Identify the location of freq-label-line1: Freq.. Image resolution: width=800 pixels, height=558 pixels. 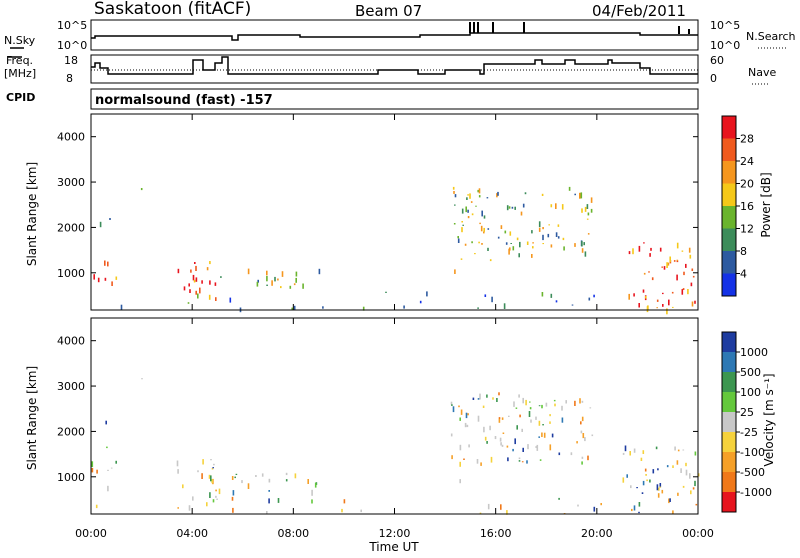
(19, 60).